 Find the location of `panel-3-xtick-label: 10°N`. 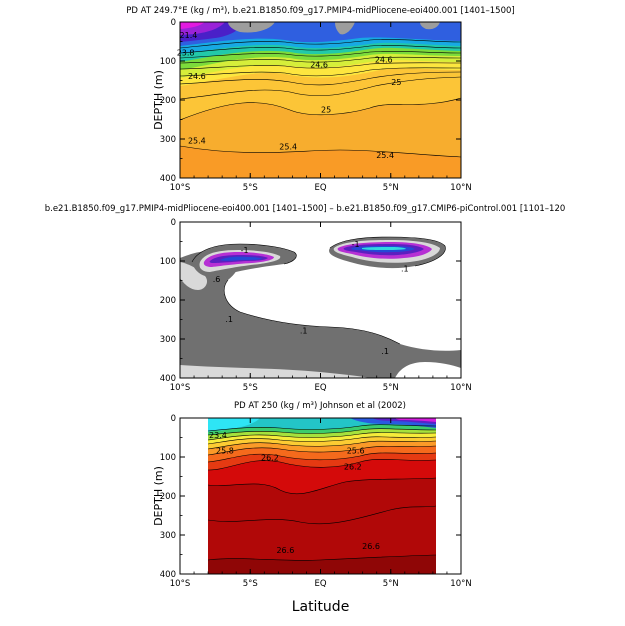

panel-3-xtick-label: 10°N is located at coordinates (460, 584).